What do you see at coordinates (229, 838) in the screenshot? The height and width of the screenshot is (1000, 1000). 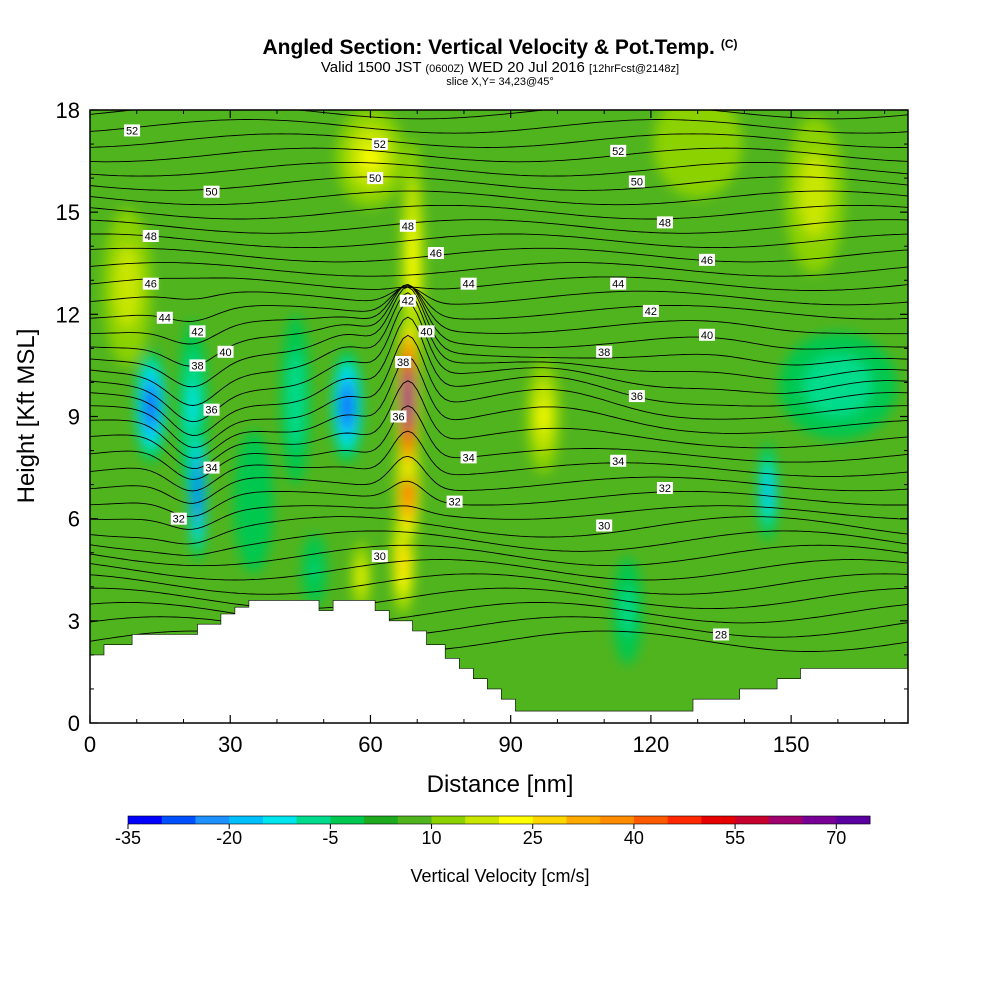 I see `colorbar-tick-label: -20` at bounding box center [229, 838].